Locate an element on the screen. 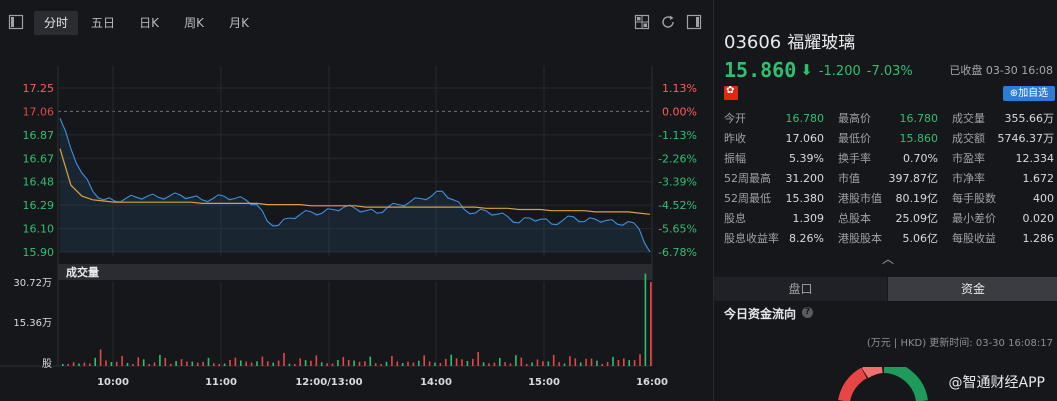  refresh-icon is located at coordinates (668, 22).